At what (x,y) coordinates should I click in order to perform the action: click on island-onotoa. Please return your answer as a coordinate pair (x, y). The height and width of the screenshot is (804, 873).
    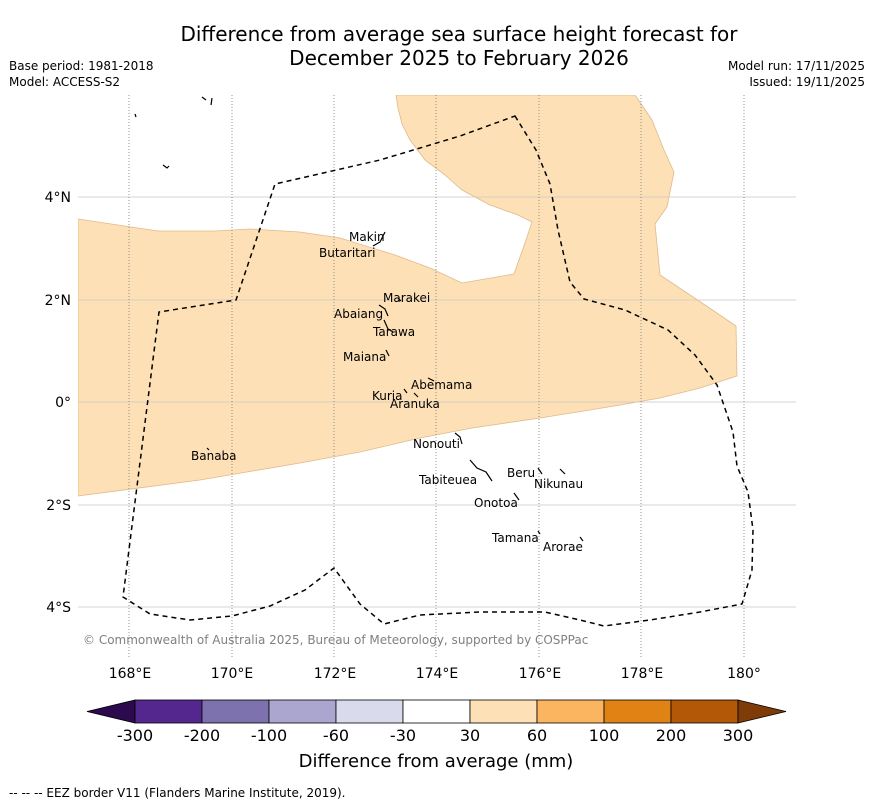
    Looking at the image, I should click on (516, 496).